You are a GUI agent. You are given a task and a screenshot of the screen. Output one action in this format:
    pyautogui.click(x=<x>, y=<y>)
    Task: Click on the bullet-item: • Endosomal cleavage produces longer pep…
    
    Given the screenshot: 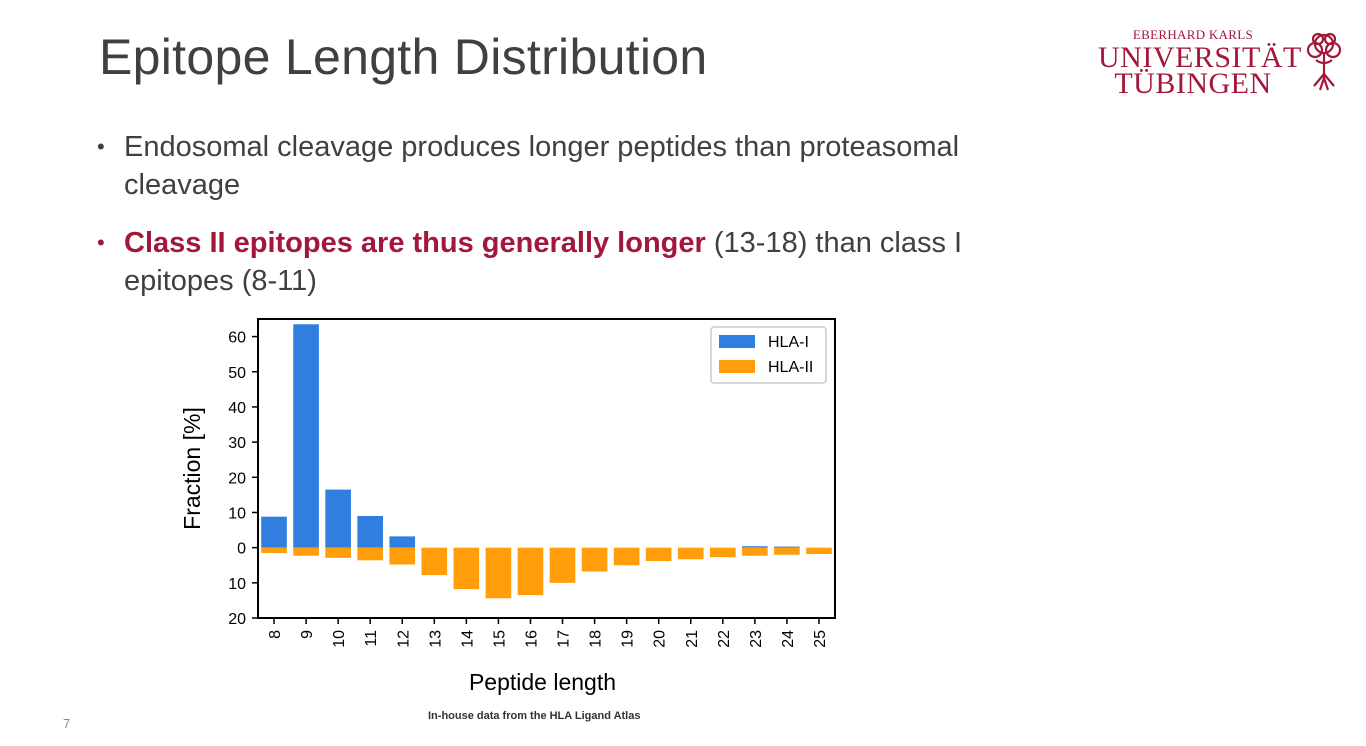 What is the action you would take?
    pyautogui.click(x=557, y=166)
    